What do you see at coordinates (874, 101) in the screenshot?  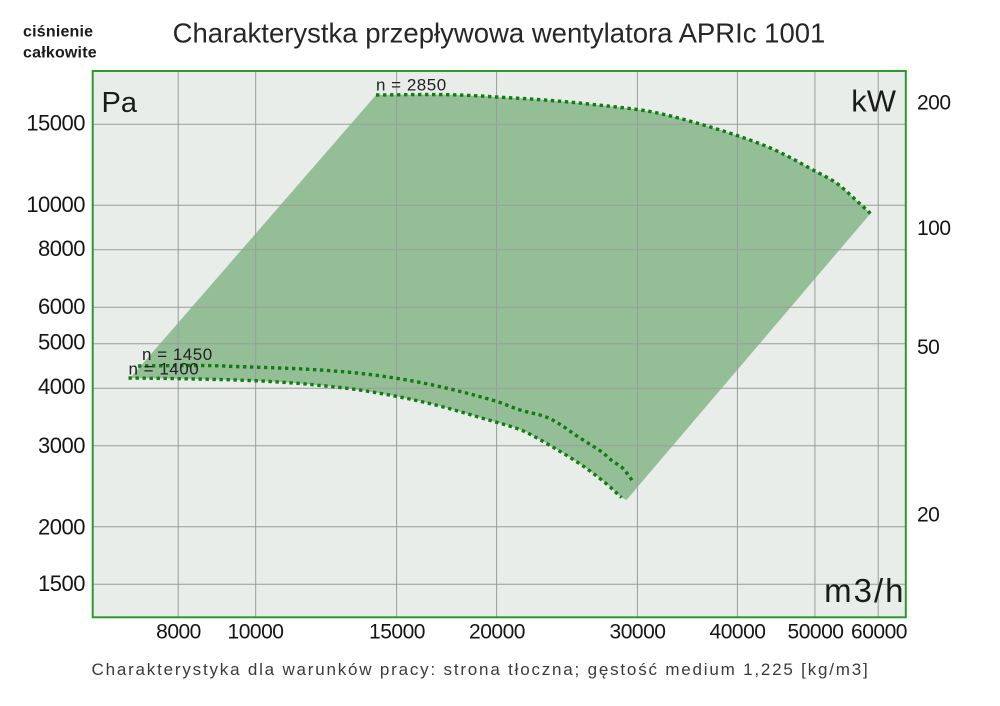 I see `svg-text: kW` at bounding box center [874, 101].